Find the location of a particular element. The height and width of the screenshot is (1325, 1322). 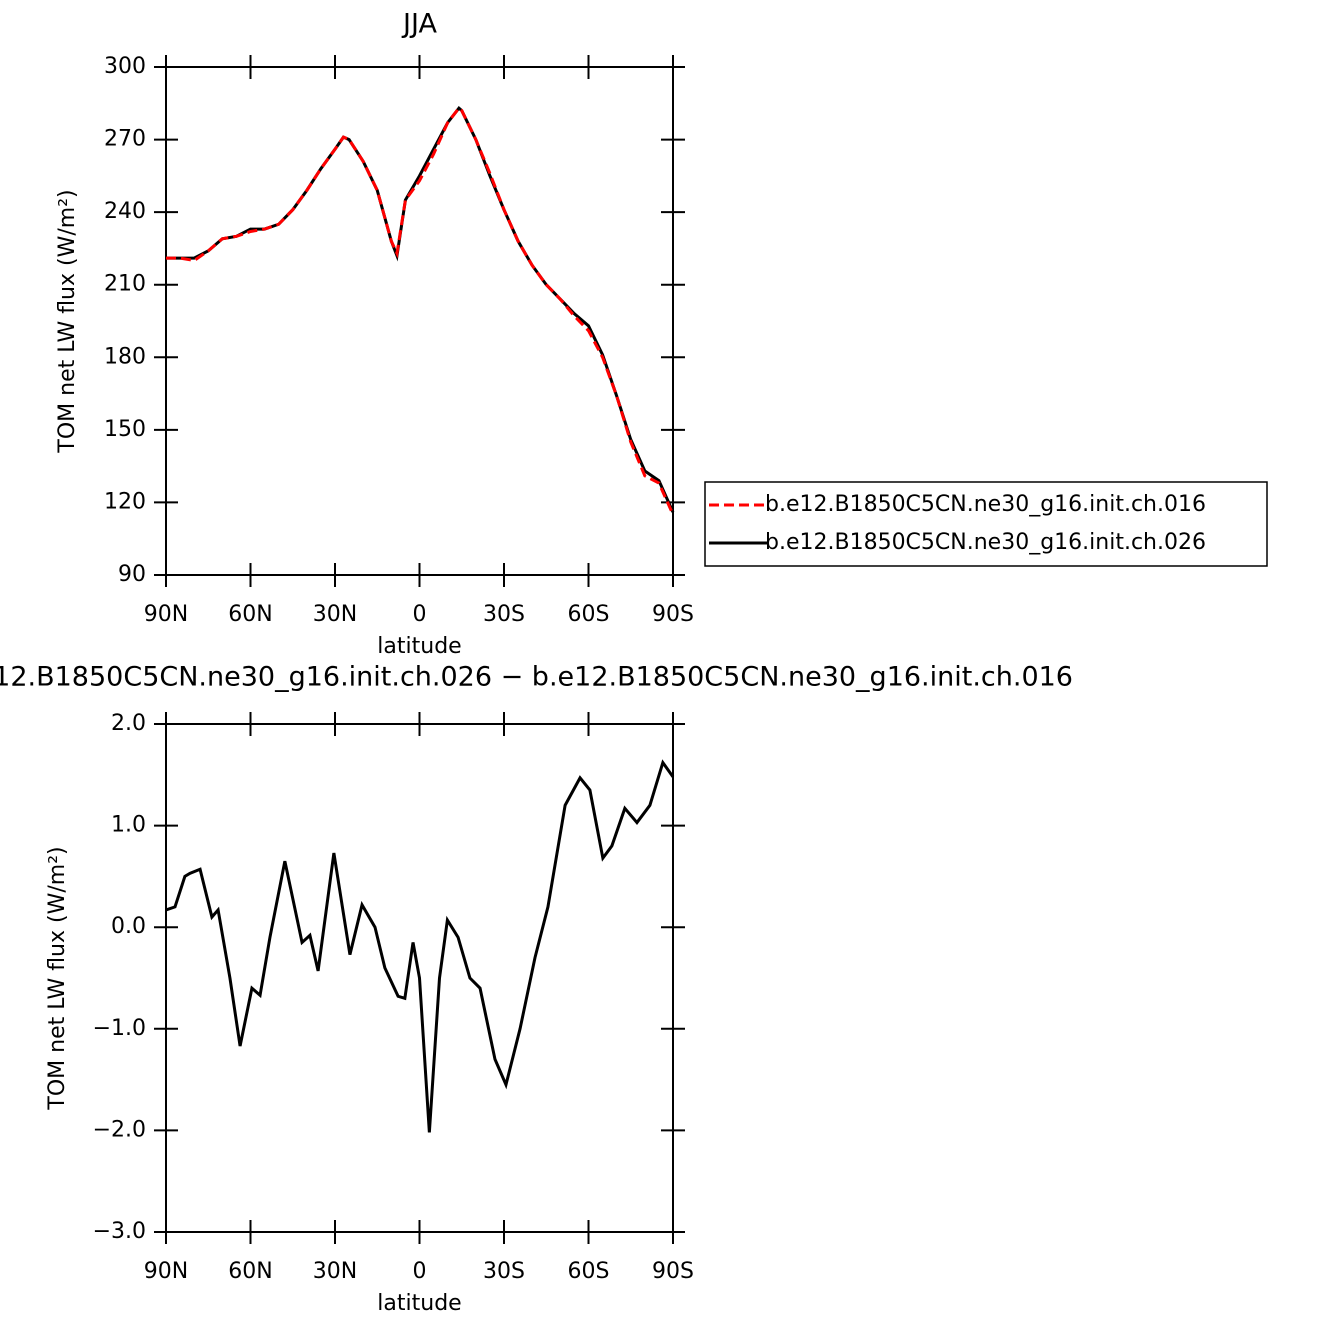

y-tick-label: 0.0 is located at coordinates (128, 926).